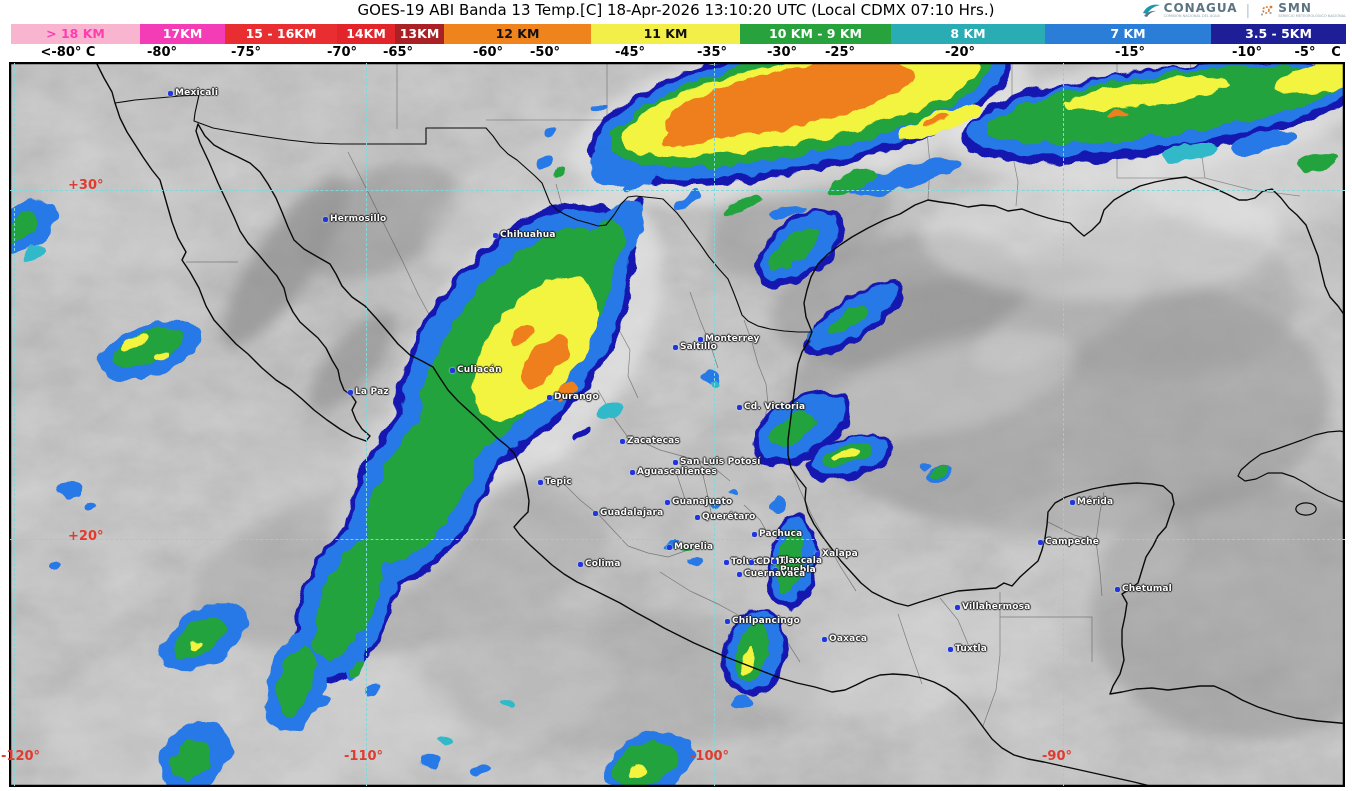 This screenshot has height=791, width=1352. What do you see at coordinates (702, 502) in the screenshot?
I see `city-name: Guanajuato` at bounding box center [702, 502].